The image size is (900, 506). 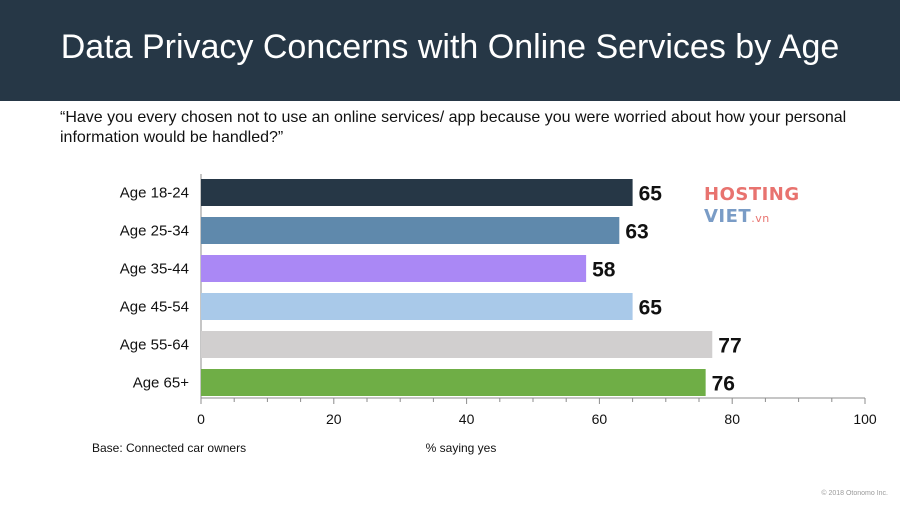 I want to click on data-label-5: 77, so click(x=729, y=346).